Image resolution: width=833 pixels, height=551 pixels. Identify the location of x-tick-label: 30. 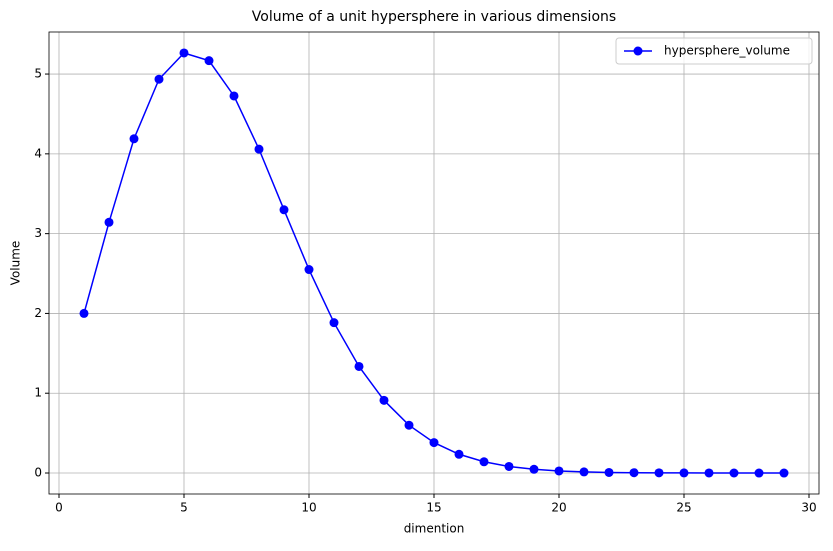
(808, 508).